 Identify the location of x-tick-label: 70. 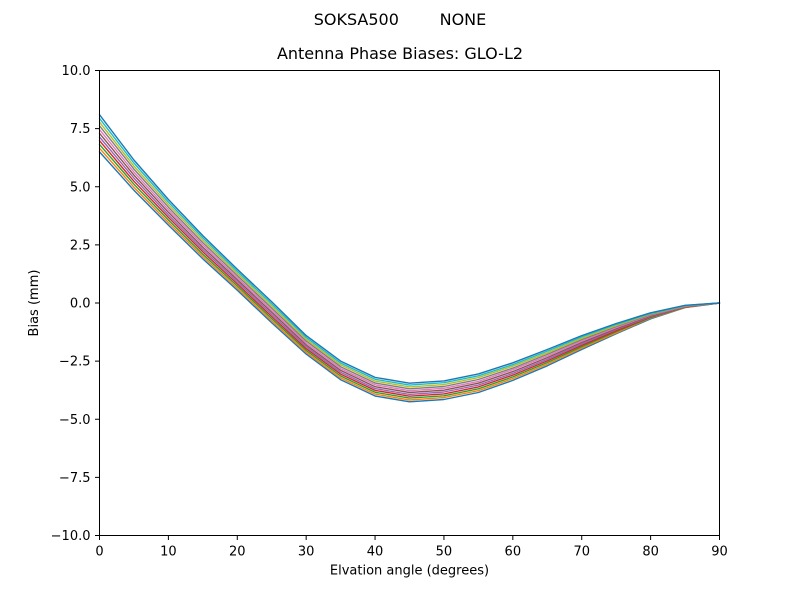
(581, 552).